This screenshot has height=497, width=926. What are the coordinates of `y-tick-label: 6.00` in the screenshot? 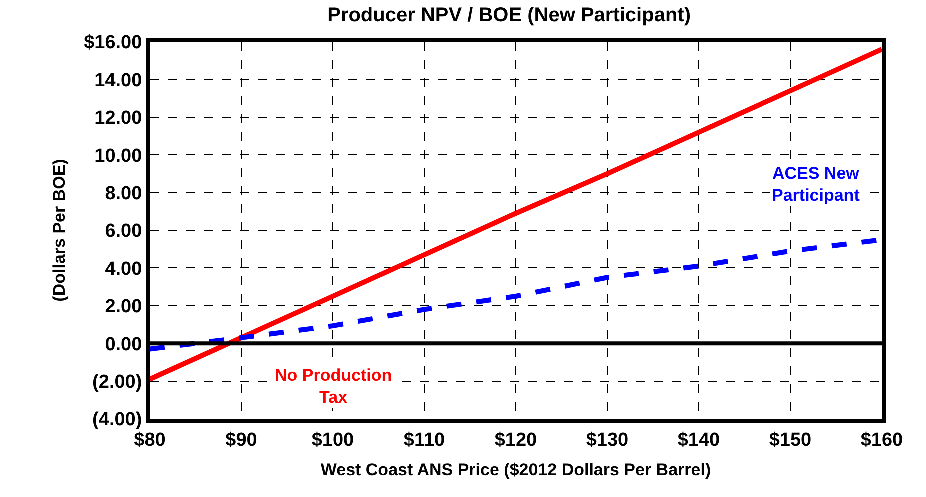 It's located at (123, 231).